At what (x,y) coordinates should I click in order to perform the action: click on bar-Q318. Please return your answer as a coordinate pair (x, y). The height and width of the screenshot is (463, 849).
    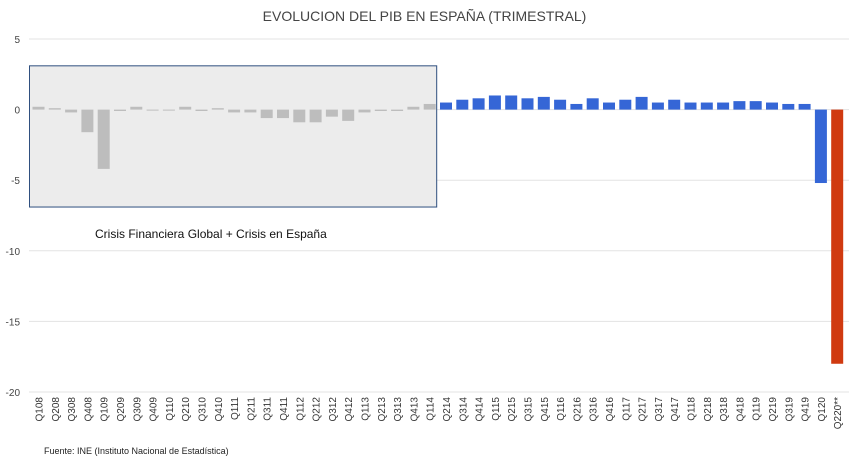
    Looking at the image, I should click on (723, 106).